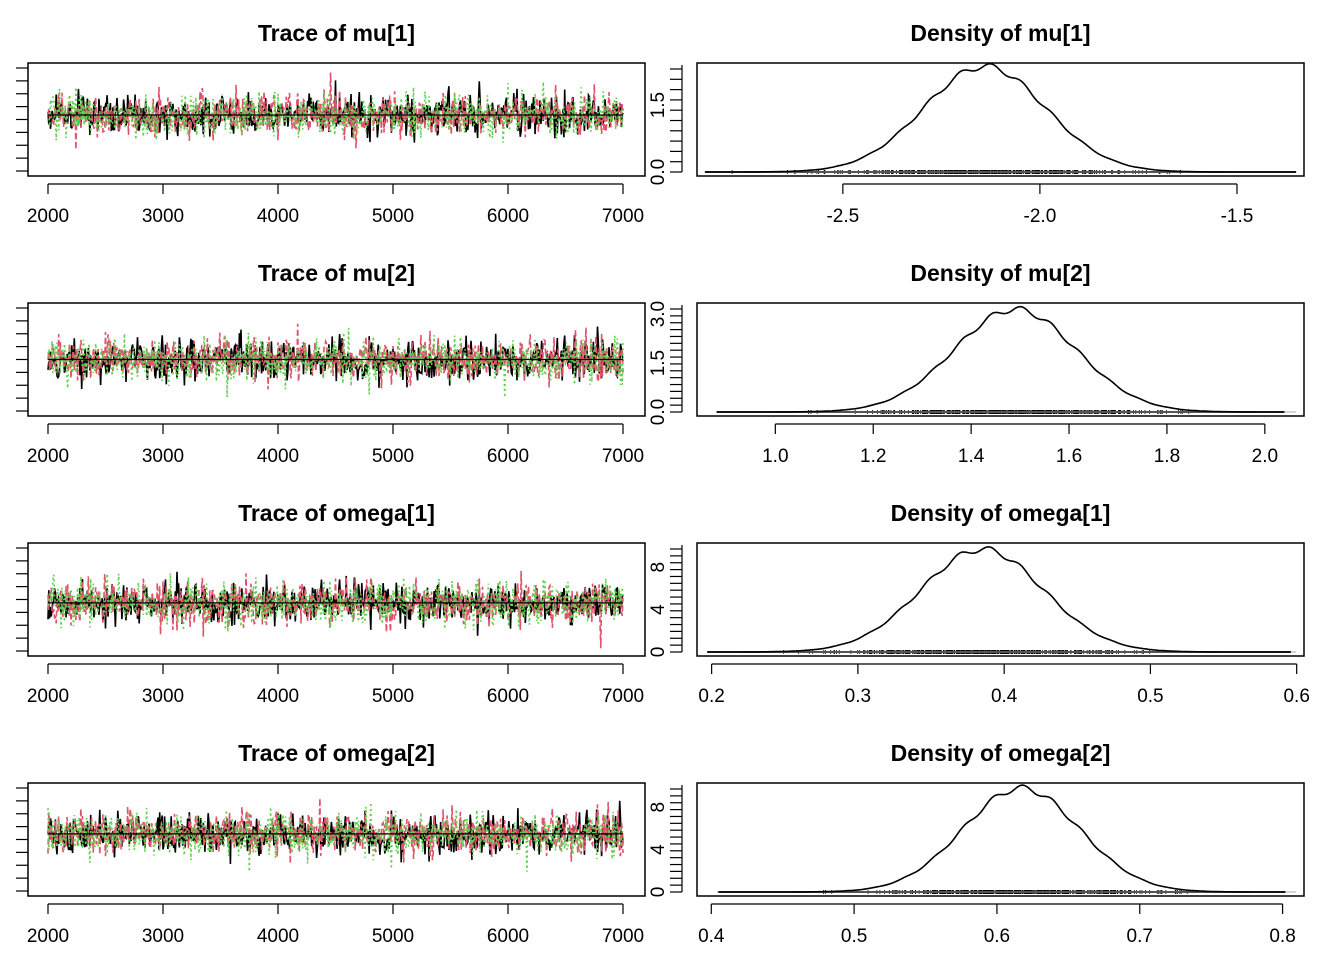 This screenshot has width=1344, height=960. Describe the element at coordinates (336, 33) in the screenshot. I see `panel-title: Trace of mu[1]` at that location.